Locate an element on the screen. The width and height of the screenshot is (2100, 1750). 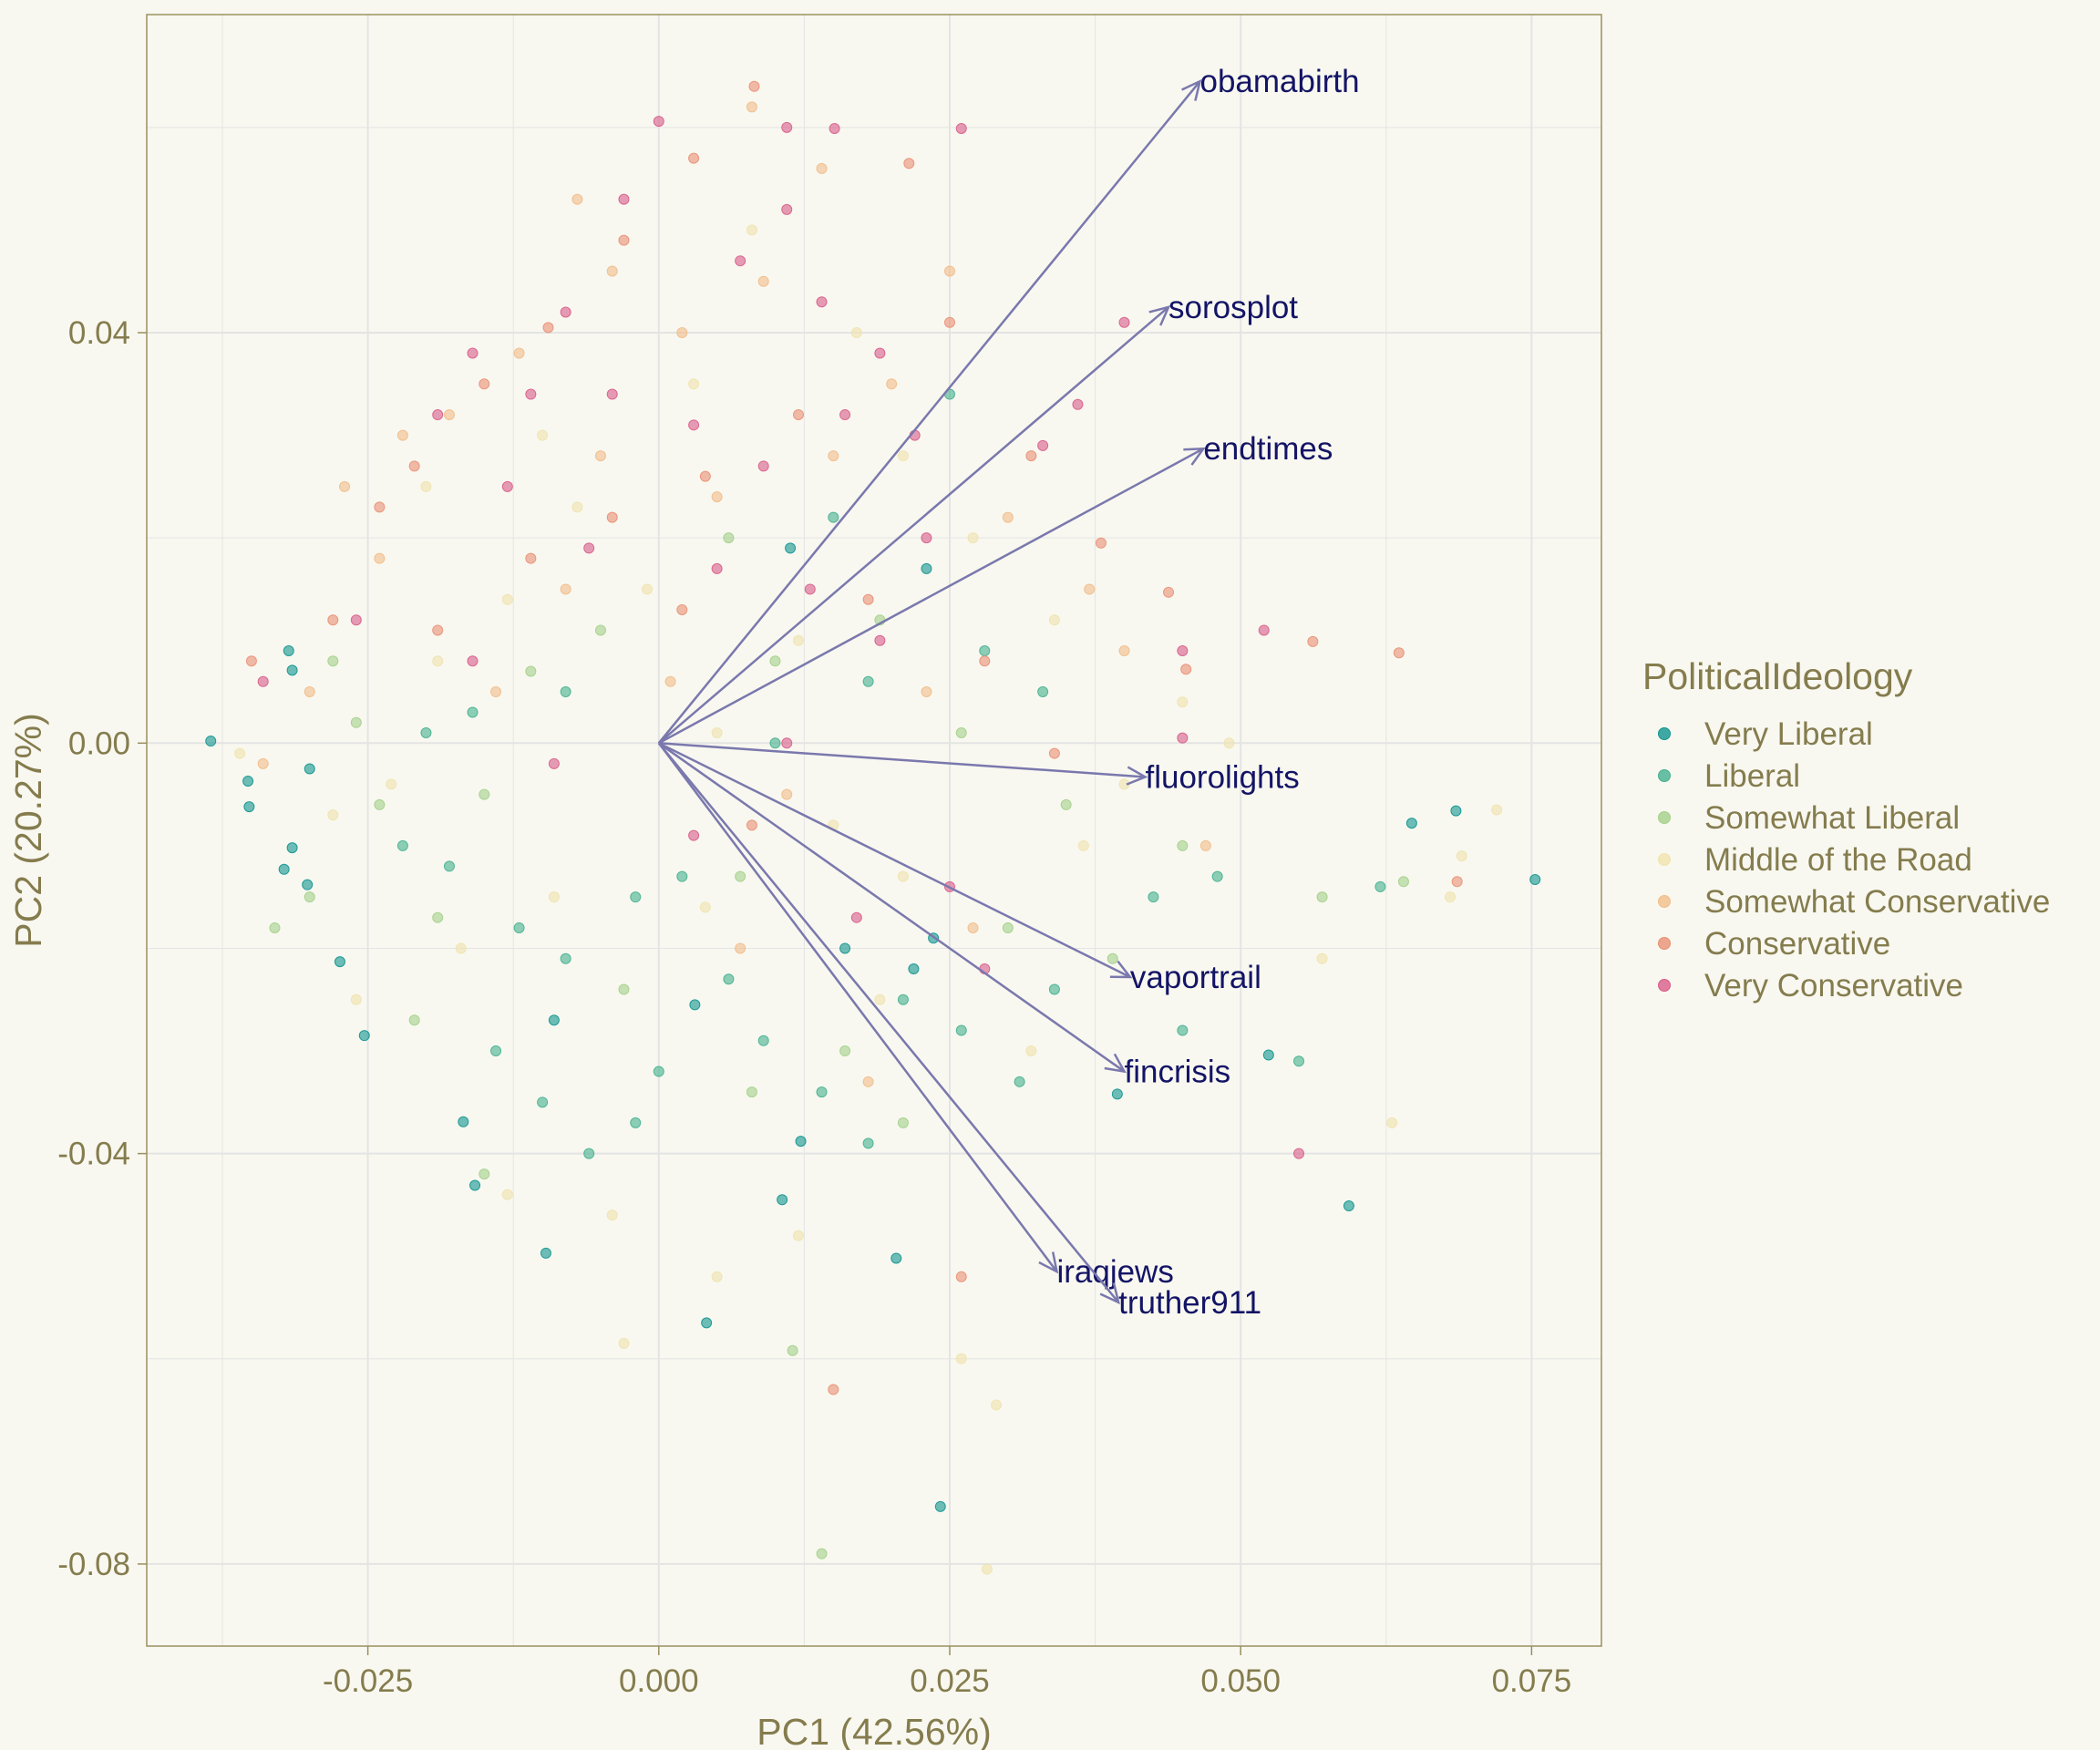
y-tick-label: -0.04 is located at coordinates (94, 1154).